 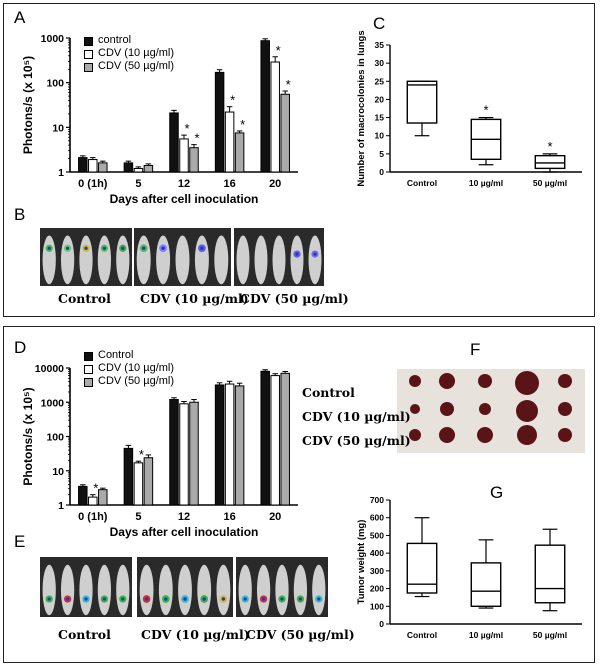 I want to click on f-label-cdv10: CDV (10 µg/ml), so click(x=356, y=416).